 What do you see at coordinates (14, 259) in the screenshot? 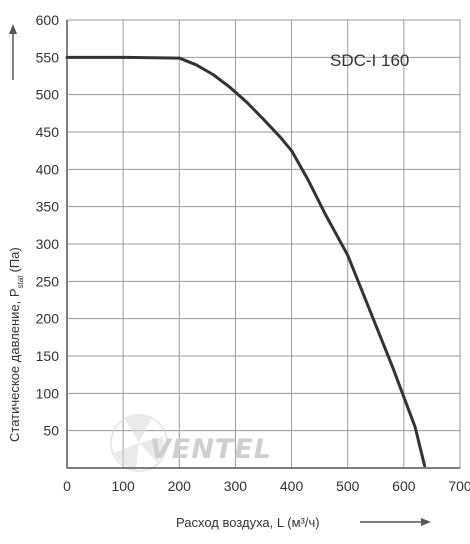
I see `y-axis-title-unit: (Па)` at bounding box center [14, 259].